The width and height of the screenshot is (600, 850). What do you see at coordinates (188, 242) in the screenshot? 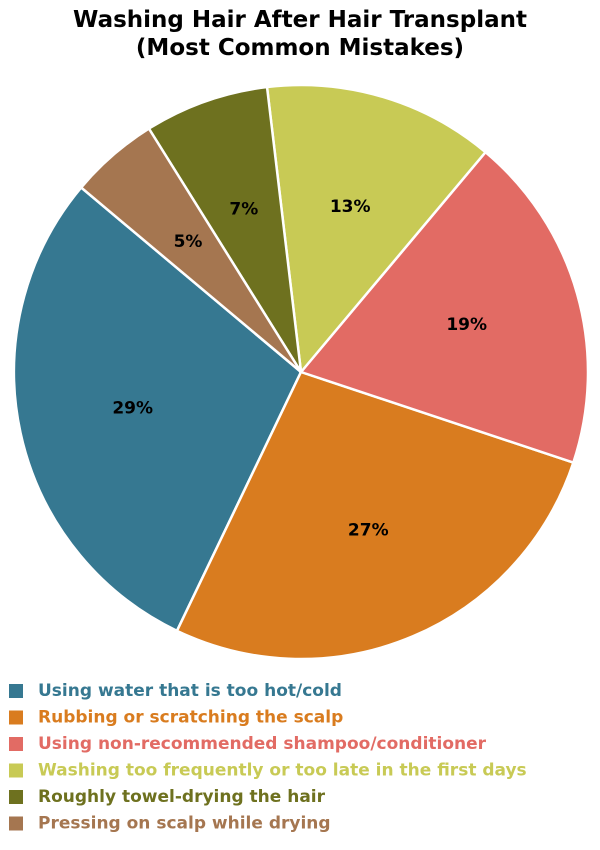
I see `slice-label: 5%` at bounding box center [188, 242].